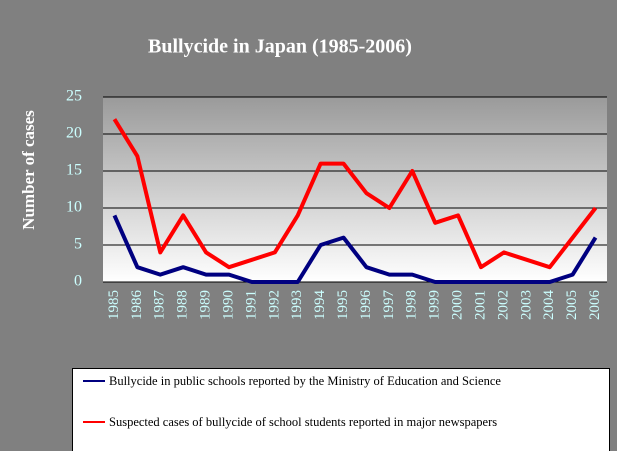 This screenshot has height=451, width=617. What do you see at coordinates (74, 207) in the screenshot?
I see `y-tick-label: 10` at bounding box center [74, 207].